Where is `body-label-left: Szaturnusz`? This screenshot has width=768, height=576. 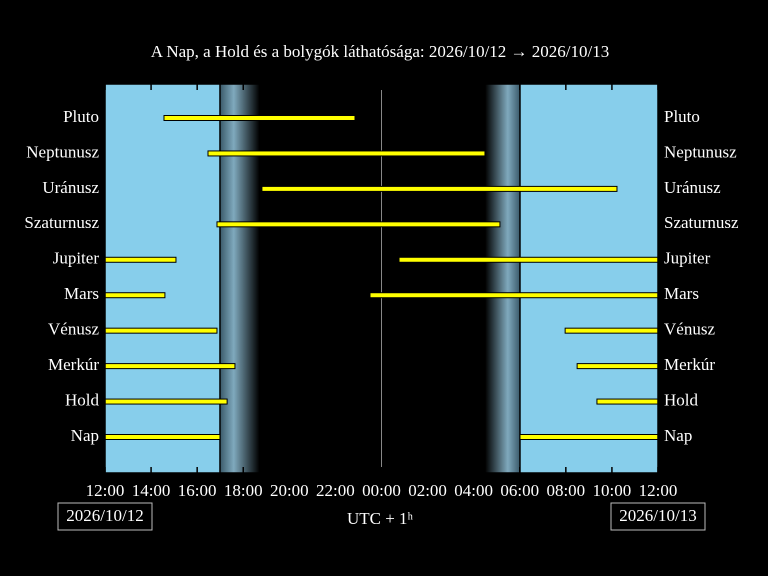 body-label-left: Szaturnusz is located at coordinates (61, 222).